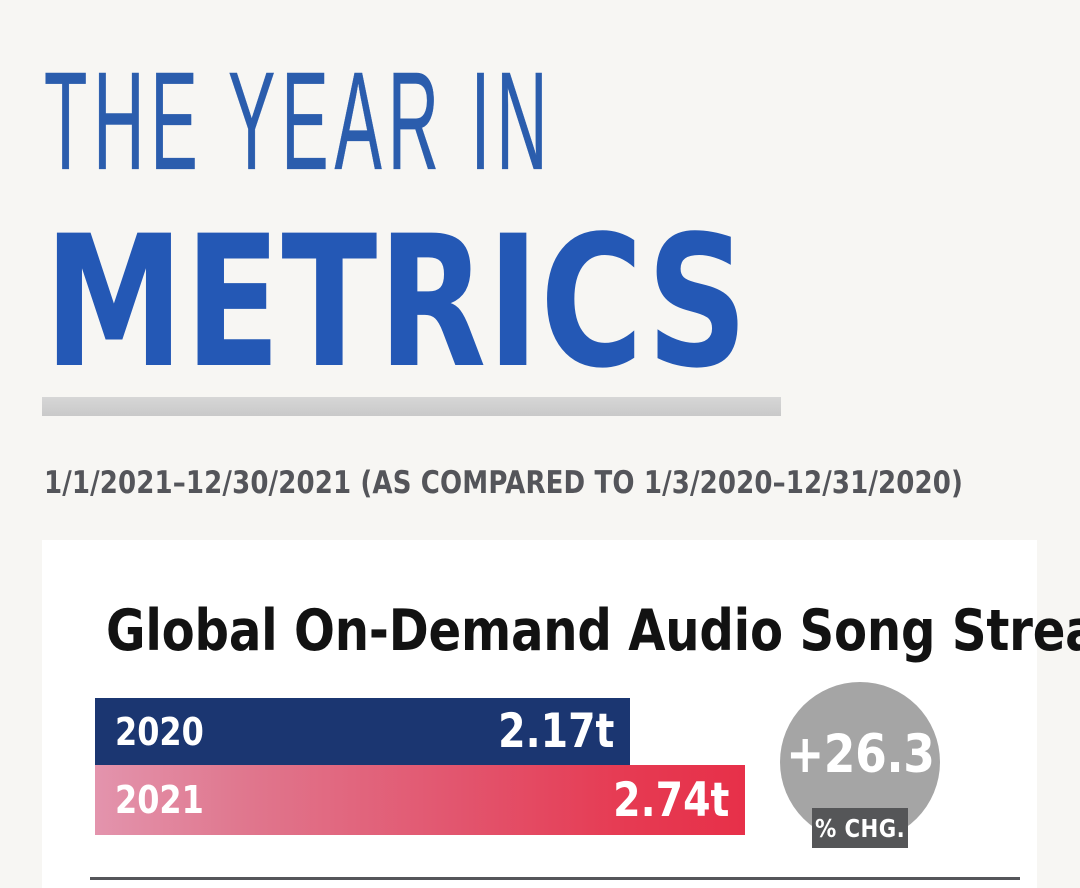 Image resolution: width=1080 pixels, height=888 pixels. Describe the element at coordinates (159, 800) in the screenshot. I see `bar-label-2021: 2021` at that location.